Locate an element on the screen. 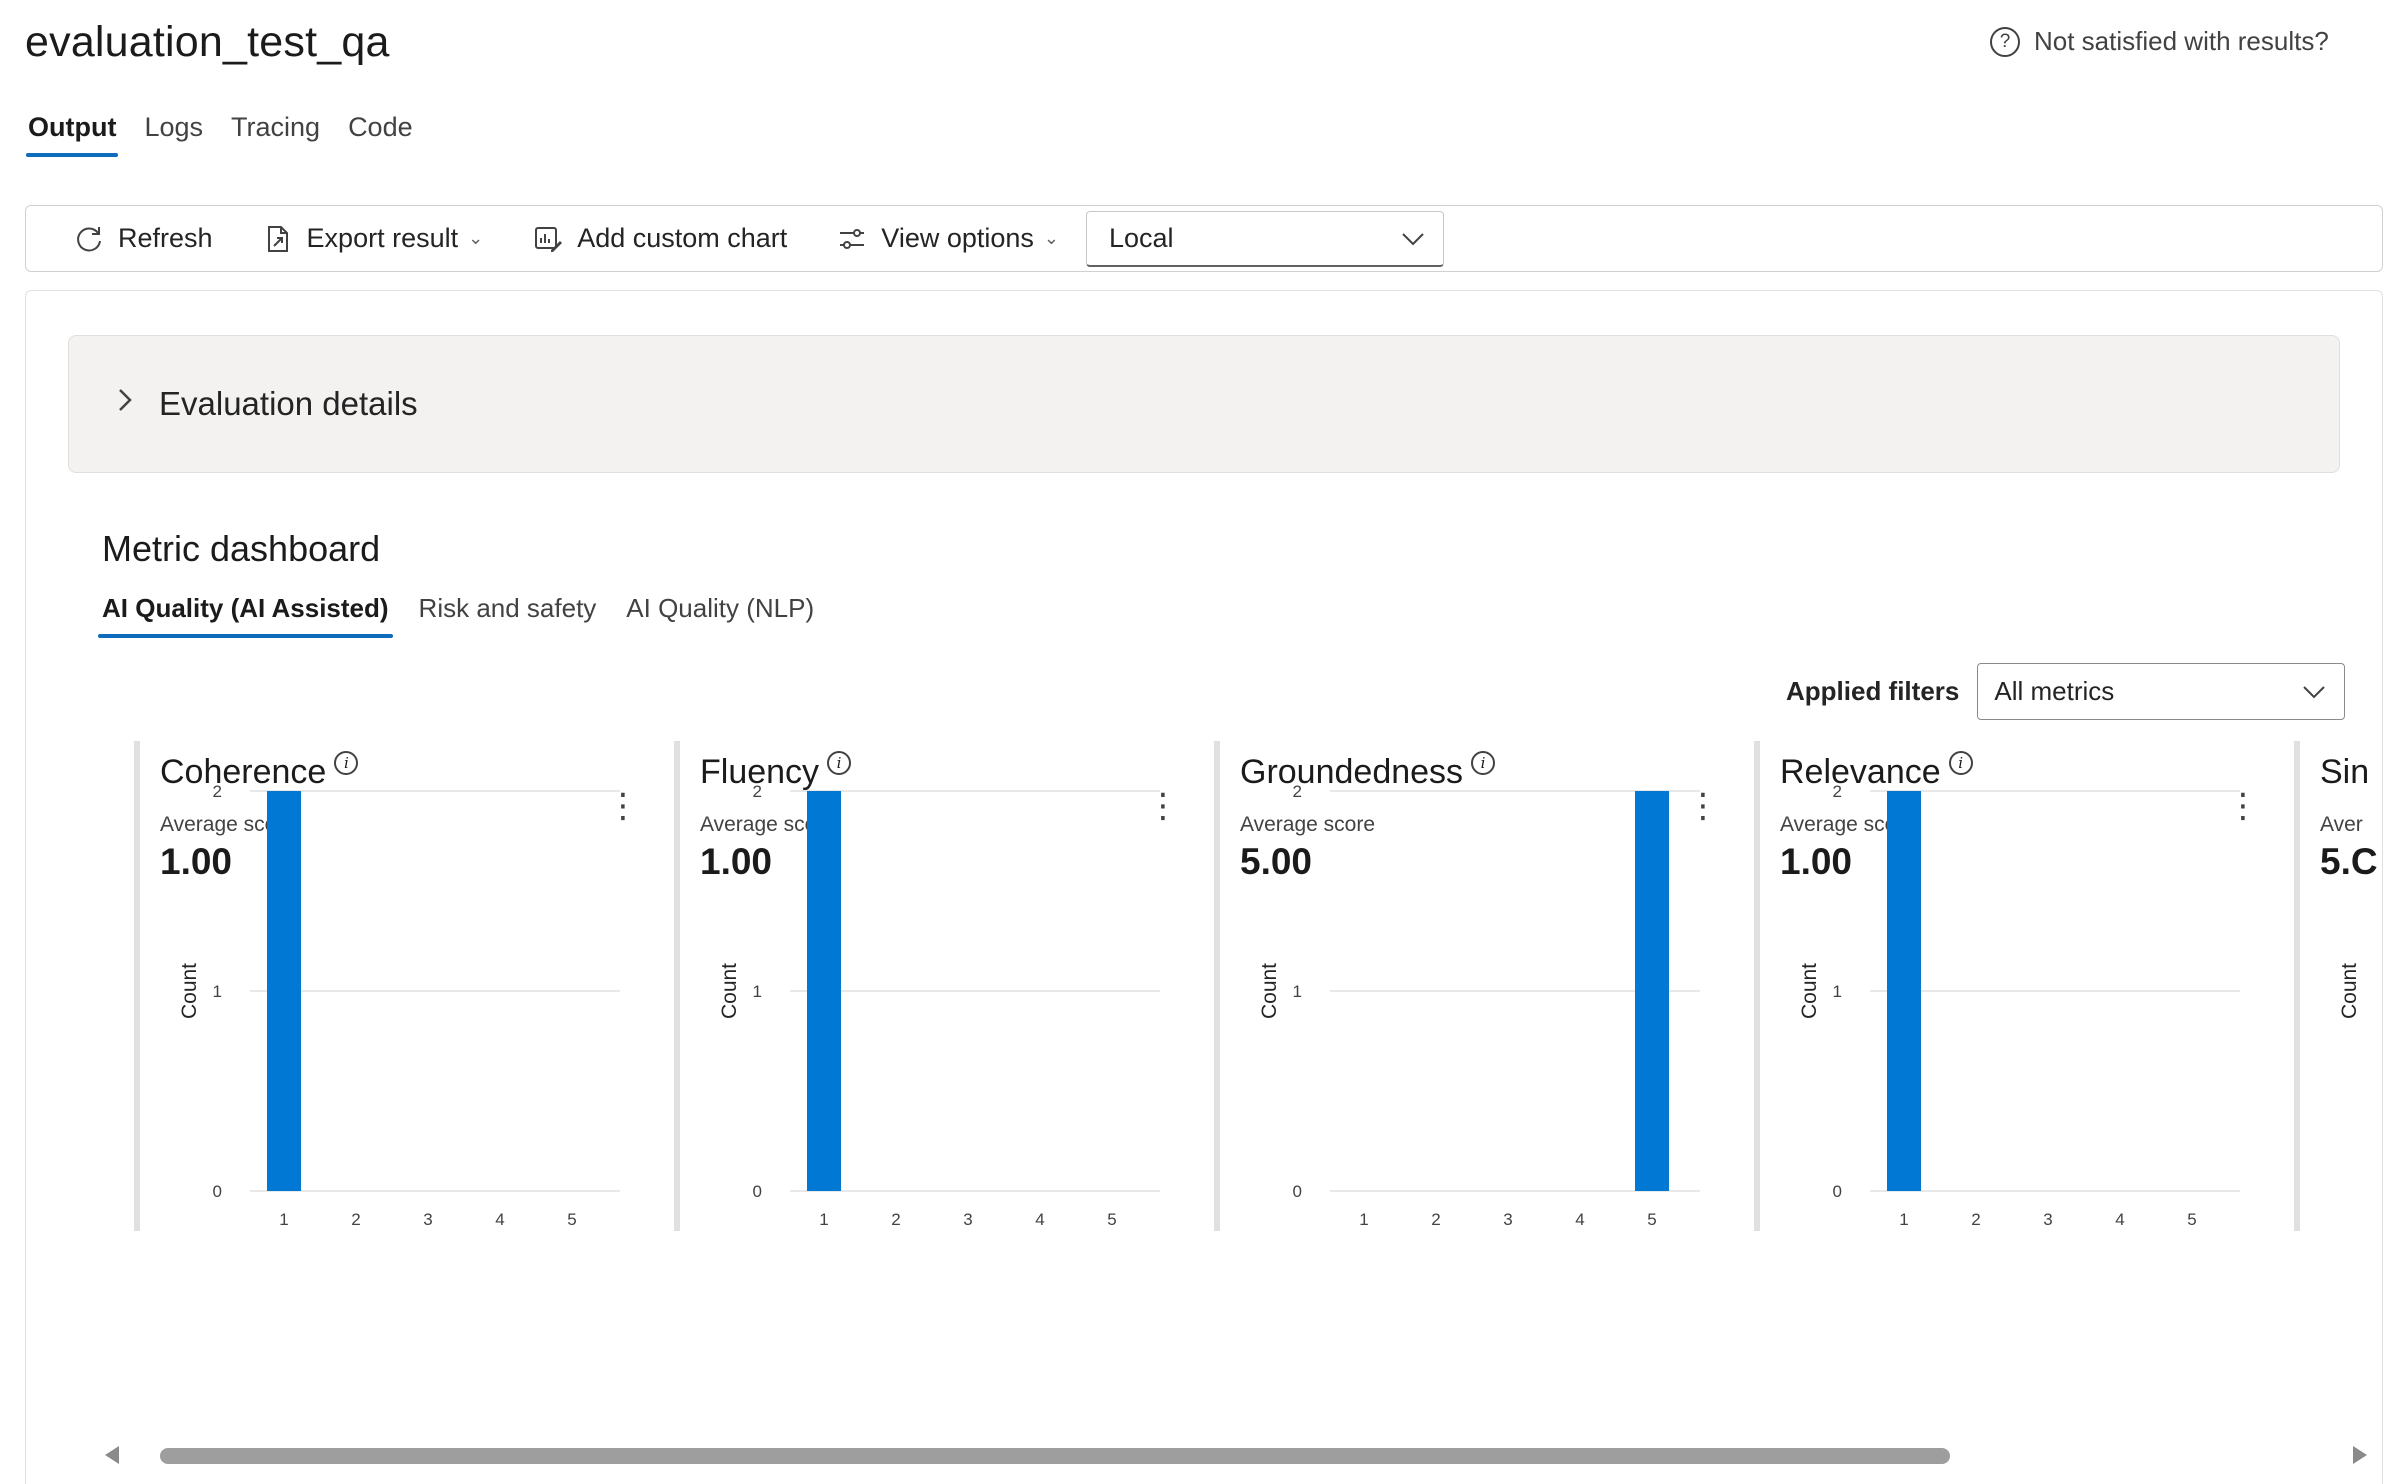  metric-card-similarity-partial: Sin Aver 5.C Count is located at coordinates (2338, 986).